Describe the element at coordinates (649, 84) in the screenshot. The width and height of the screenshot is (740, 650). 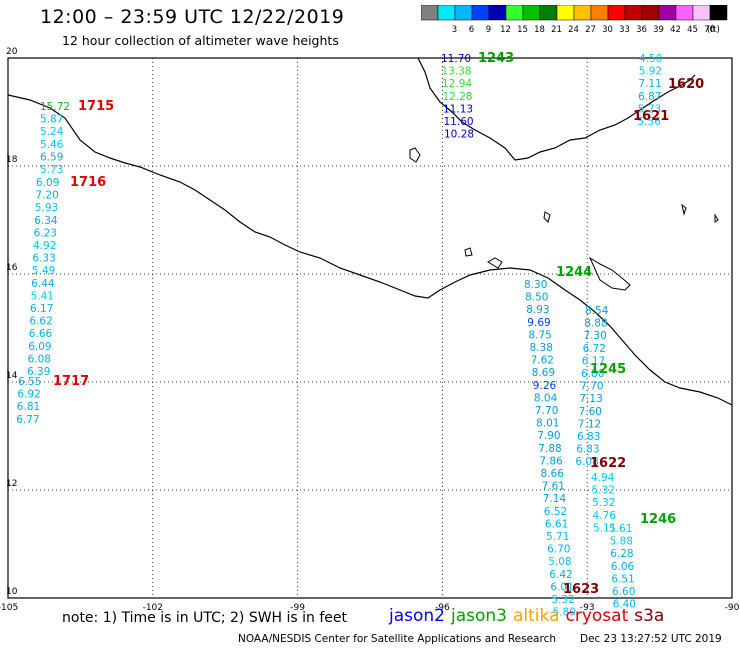
I see `wave-height-value: 7.11` at that location.